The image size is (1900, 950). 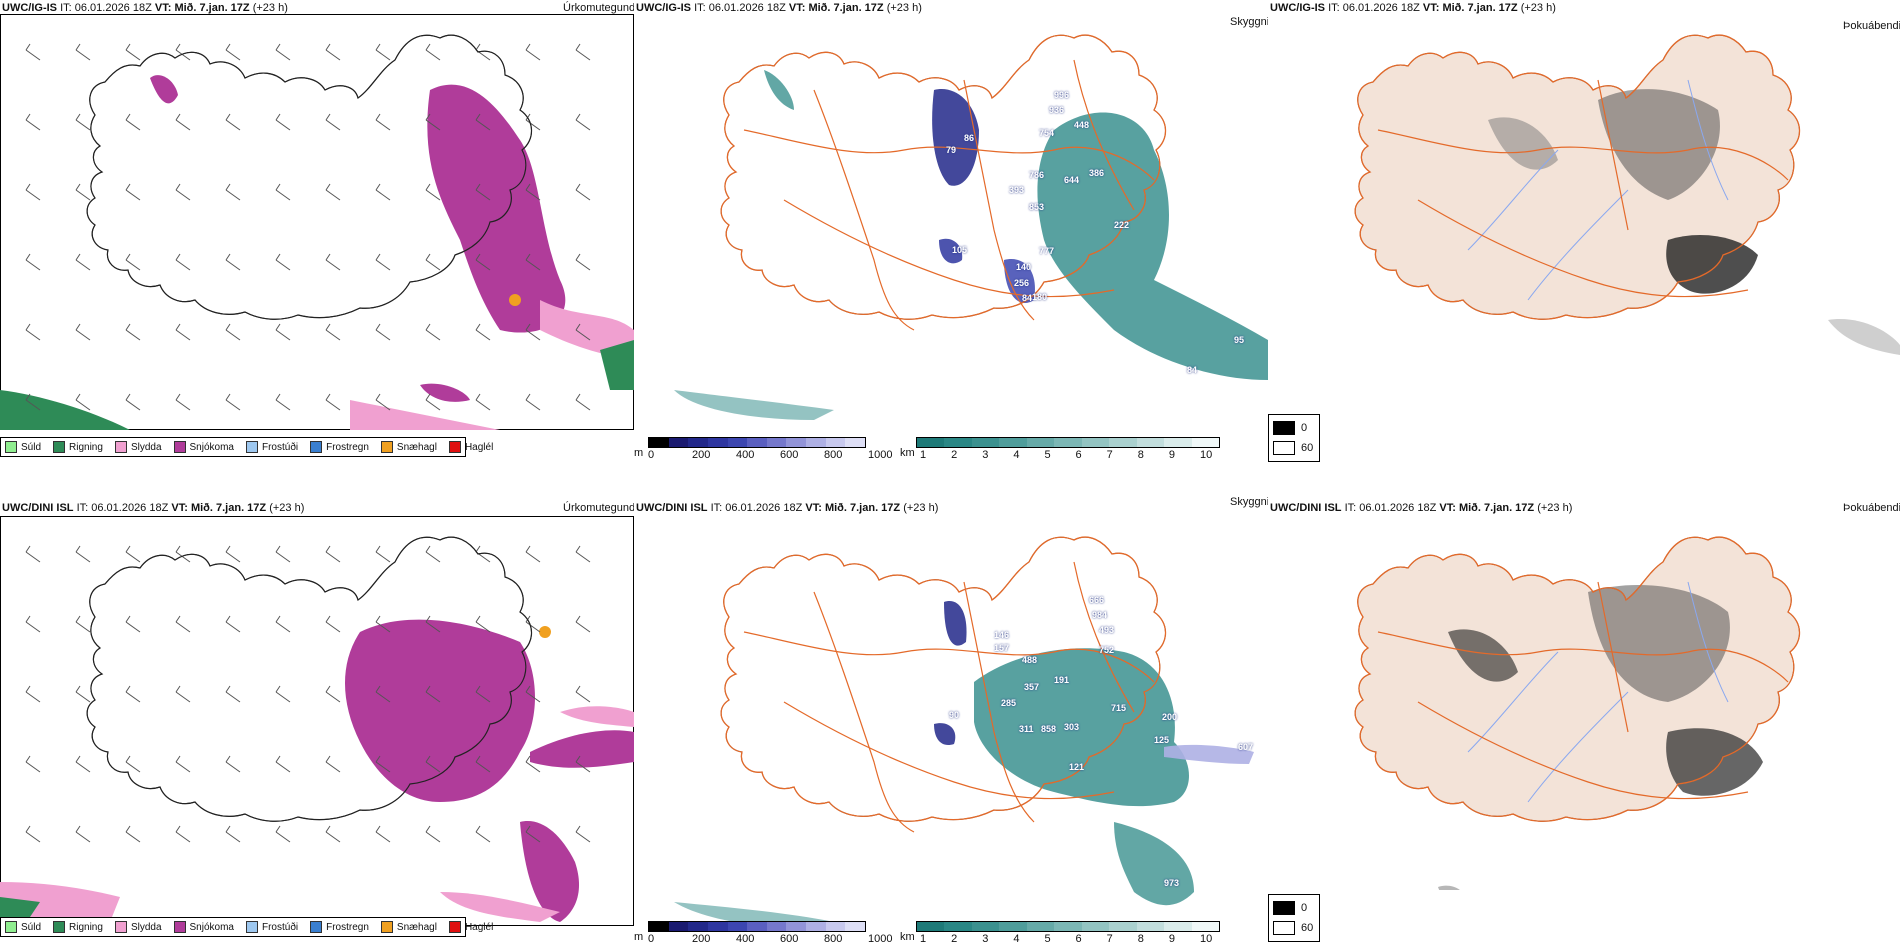 I want to click on precip-type-tag: Úrkomutegund, so click(x=598, y=8).